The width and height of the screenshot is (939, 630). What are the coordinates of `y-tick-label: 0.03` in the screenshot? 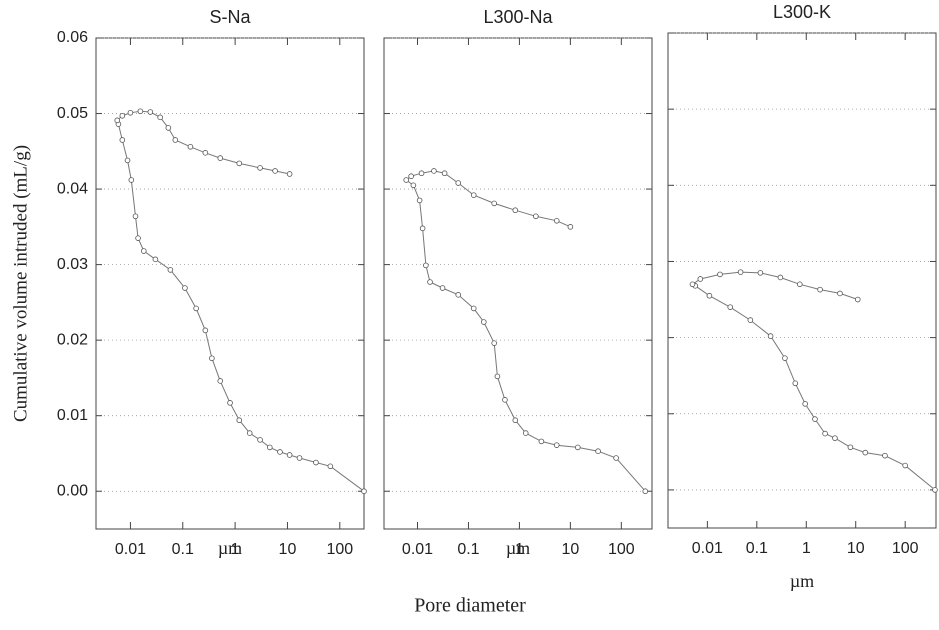 It's located at (72, 264).